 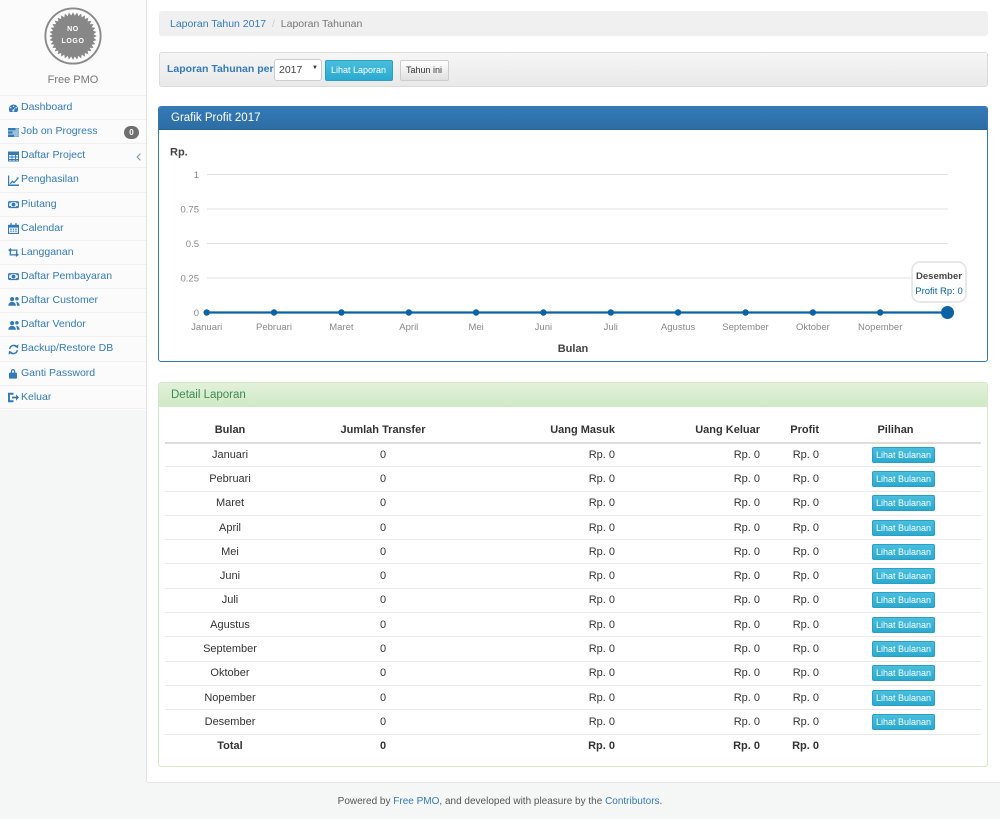 What do you see at coordinates (190, 278) in the screenshot?
I see `svg-text: 0.25` at bounding box center [190, 278].